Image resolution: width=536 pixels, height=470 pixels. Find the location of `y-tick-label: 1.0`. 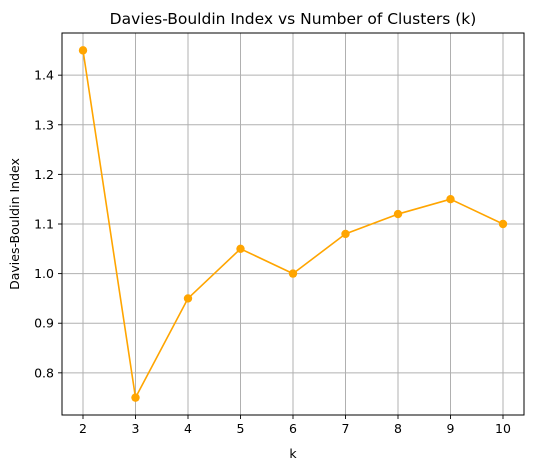

y-tick-label: 1.0 is located at coordinates (44, 273).